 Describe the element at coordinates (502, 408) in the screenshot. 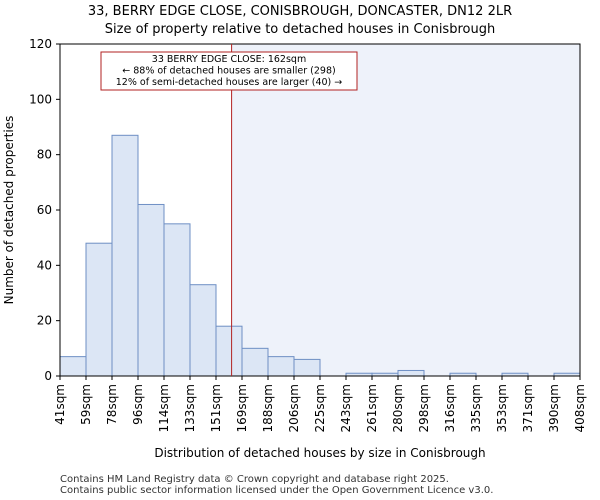

I see `x-tick-label-17: 353sqm` at that location.